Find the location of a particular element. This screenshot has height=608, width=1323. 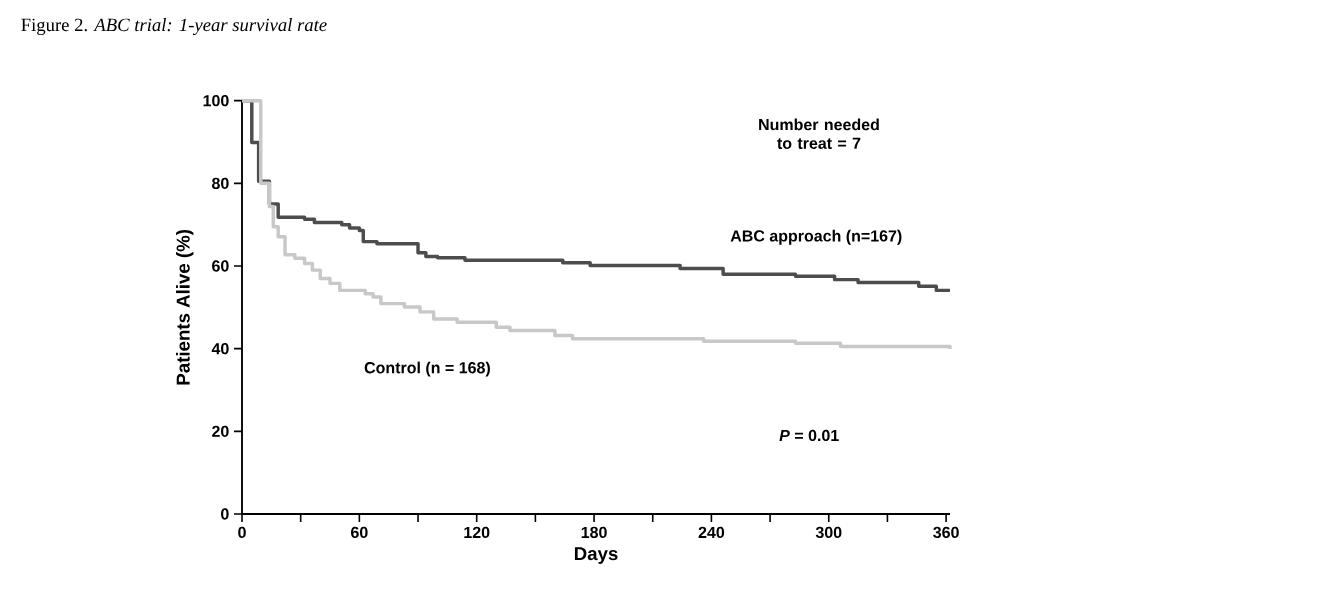

x-tick-label: 0 is located at coordinates (242, 532).